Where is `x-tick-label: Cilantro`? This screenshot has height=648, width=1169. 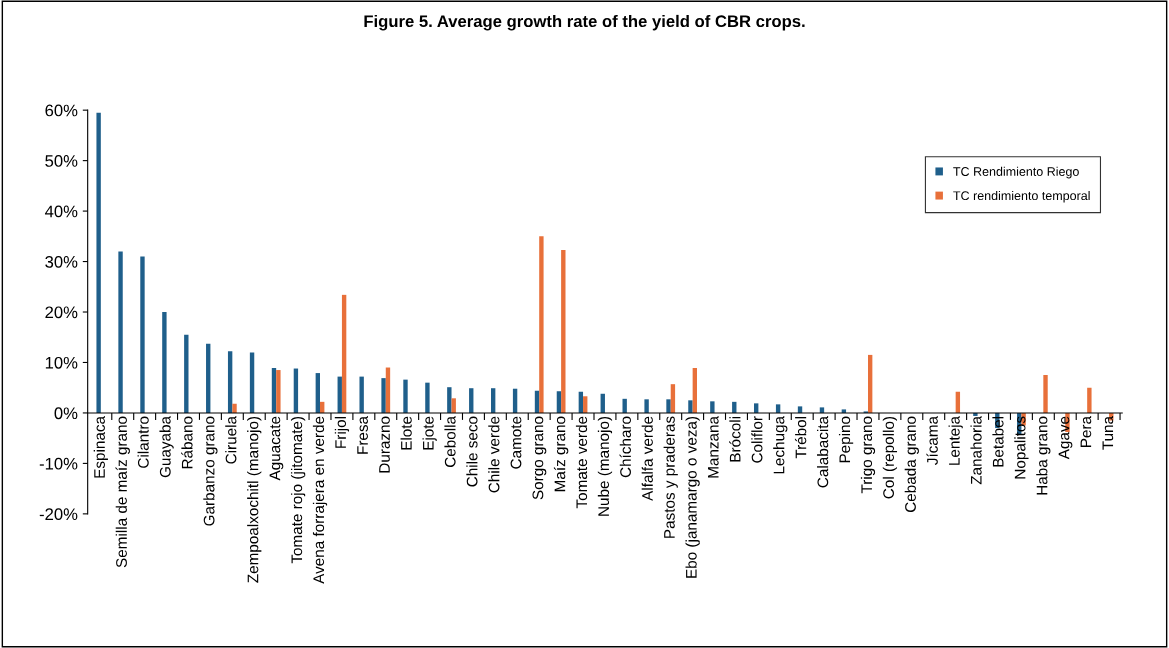
x-tick-label: Cilantro is located at coordinates (143, 442).